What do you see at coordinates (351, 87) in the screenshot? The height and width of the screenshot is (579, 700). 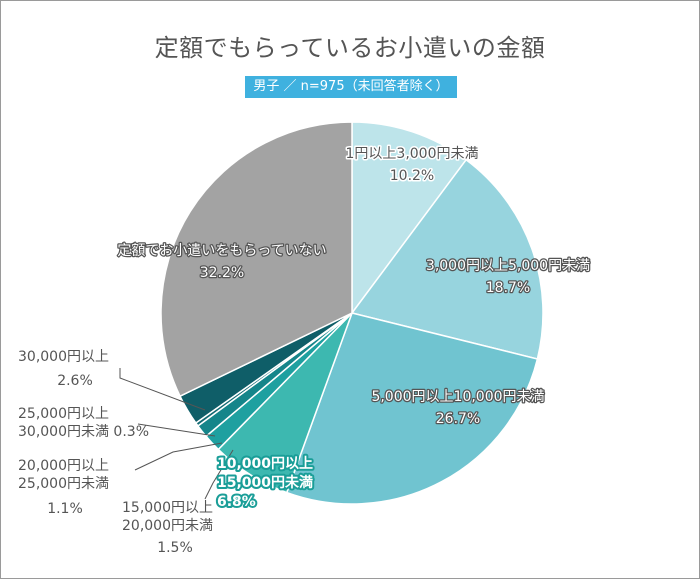 I see `chart-subtitle: 男子 ／ n=975（未回答者除く）` at bounding box center [351, 87].